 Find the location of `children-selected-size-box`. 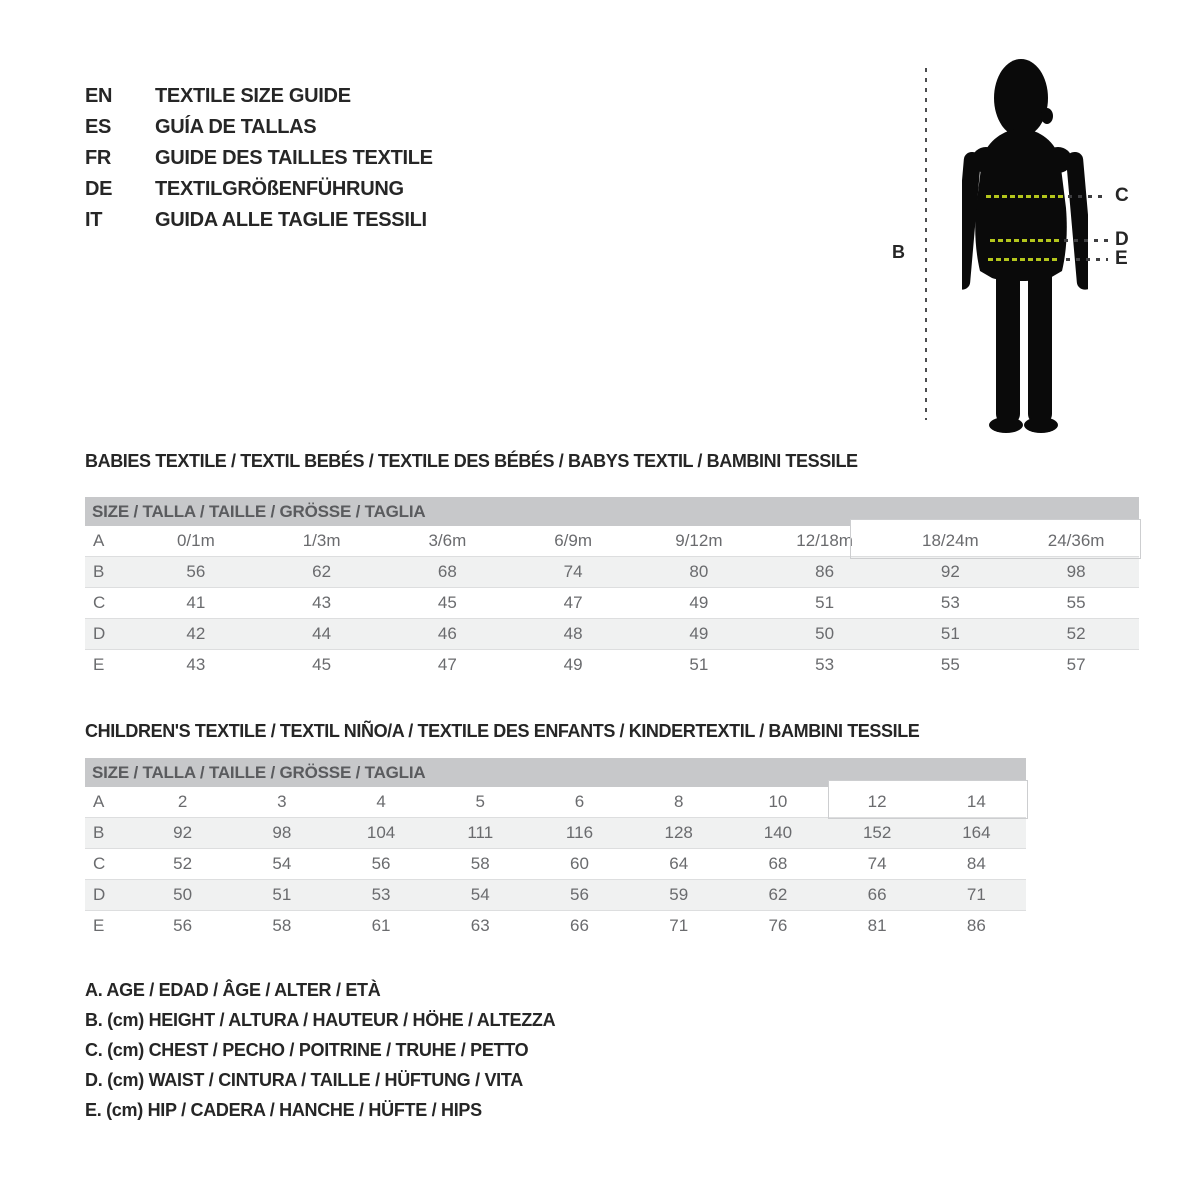

children-selected-size-box is located at coordinates (928, 799).